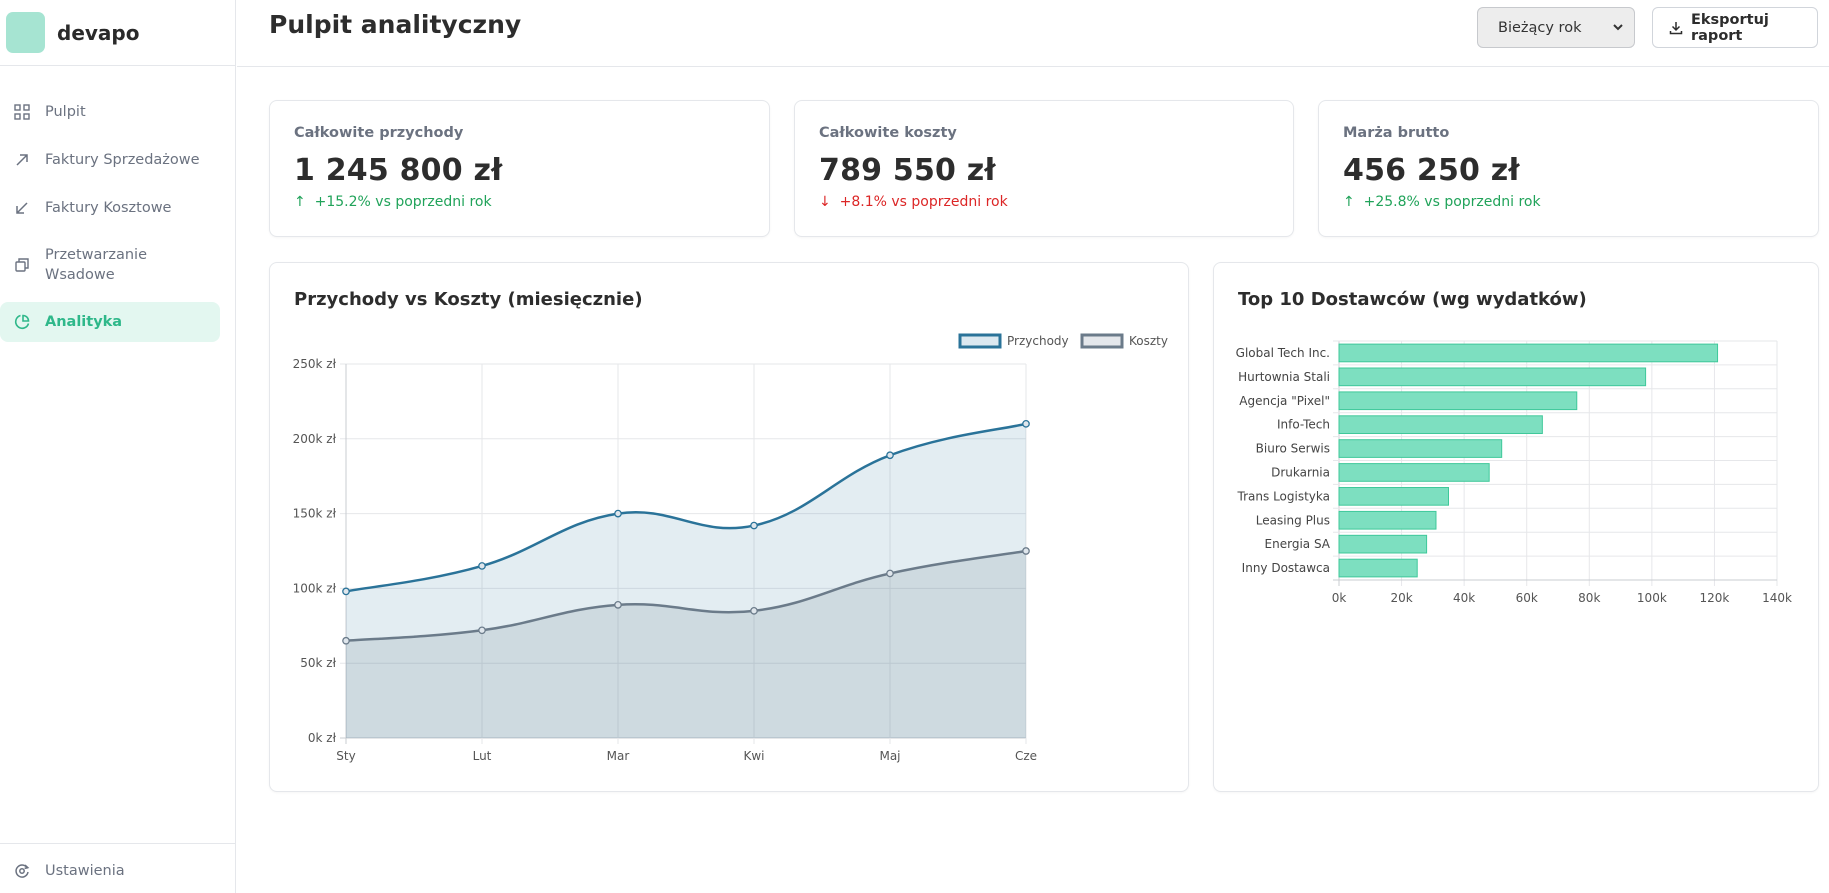 This screenshot has width=1829, height=893. What do you see at coordinates (1148, 341) in the screenshot?
I see `legend-label: Koszty` at bounding box center [1148, 341].